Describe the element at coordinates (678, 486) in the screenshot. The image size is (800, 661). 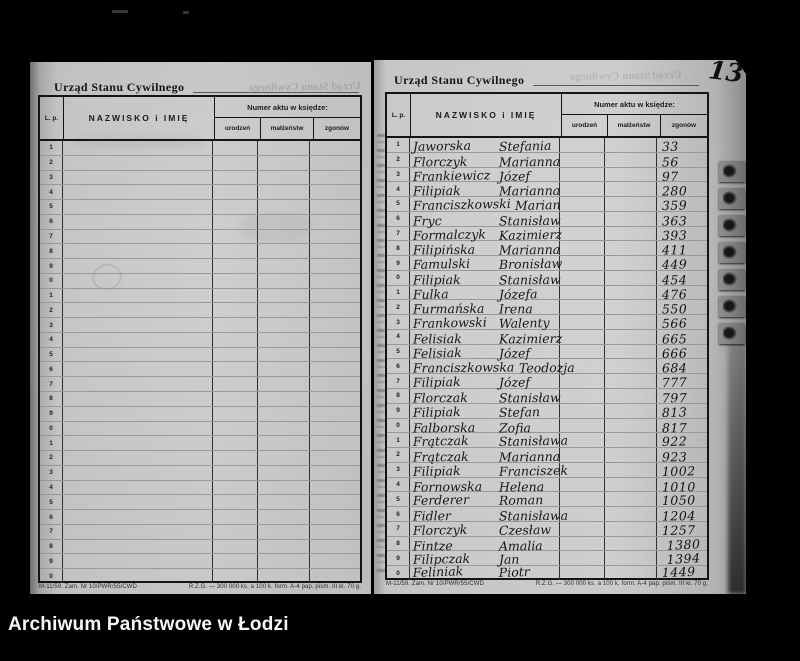
I see `death-act-number: 1010` at that location.